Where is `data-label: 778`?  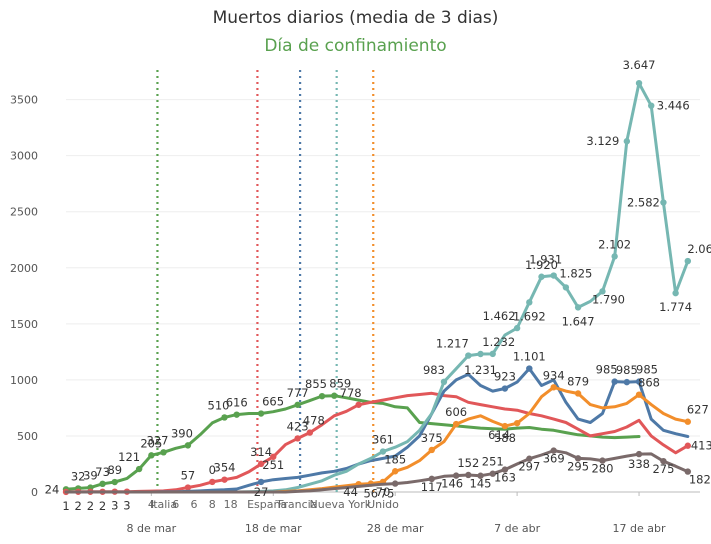
data-label: 778 is located at coordinates (351, 393).